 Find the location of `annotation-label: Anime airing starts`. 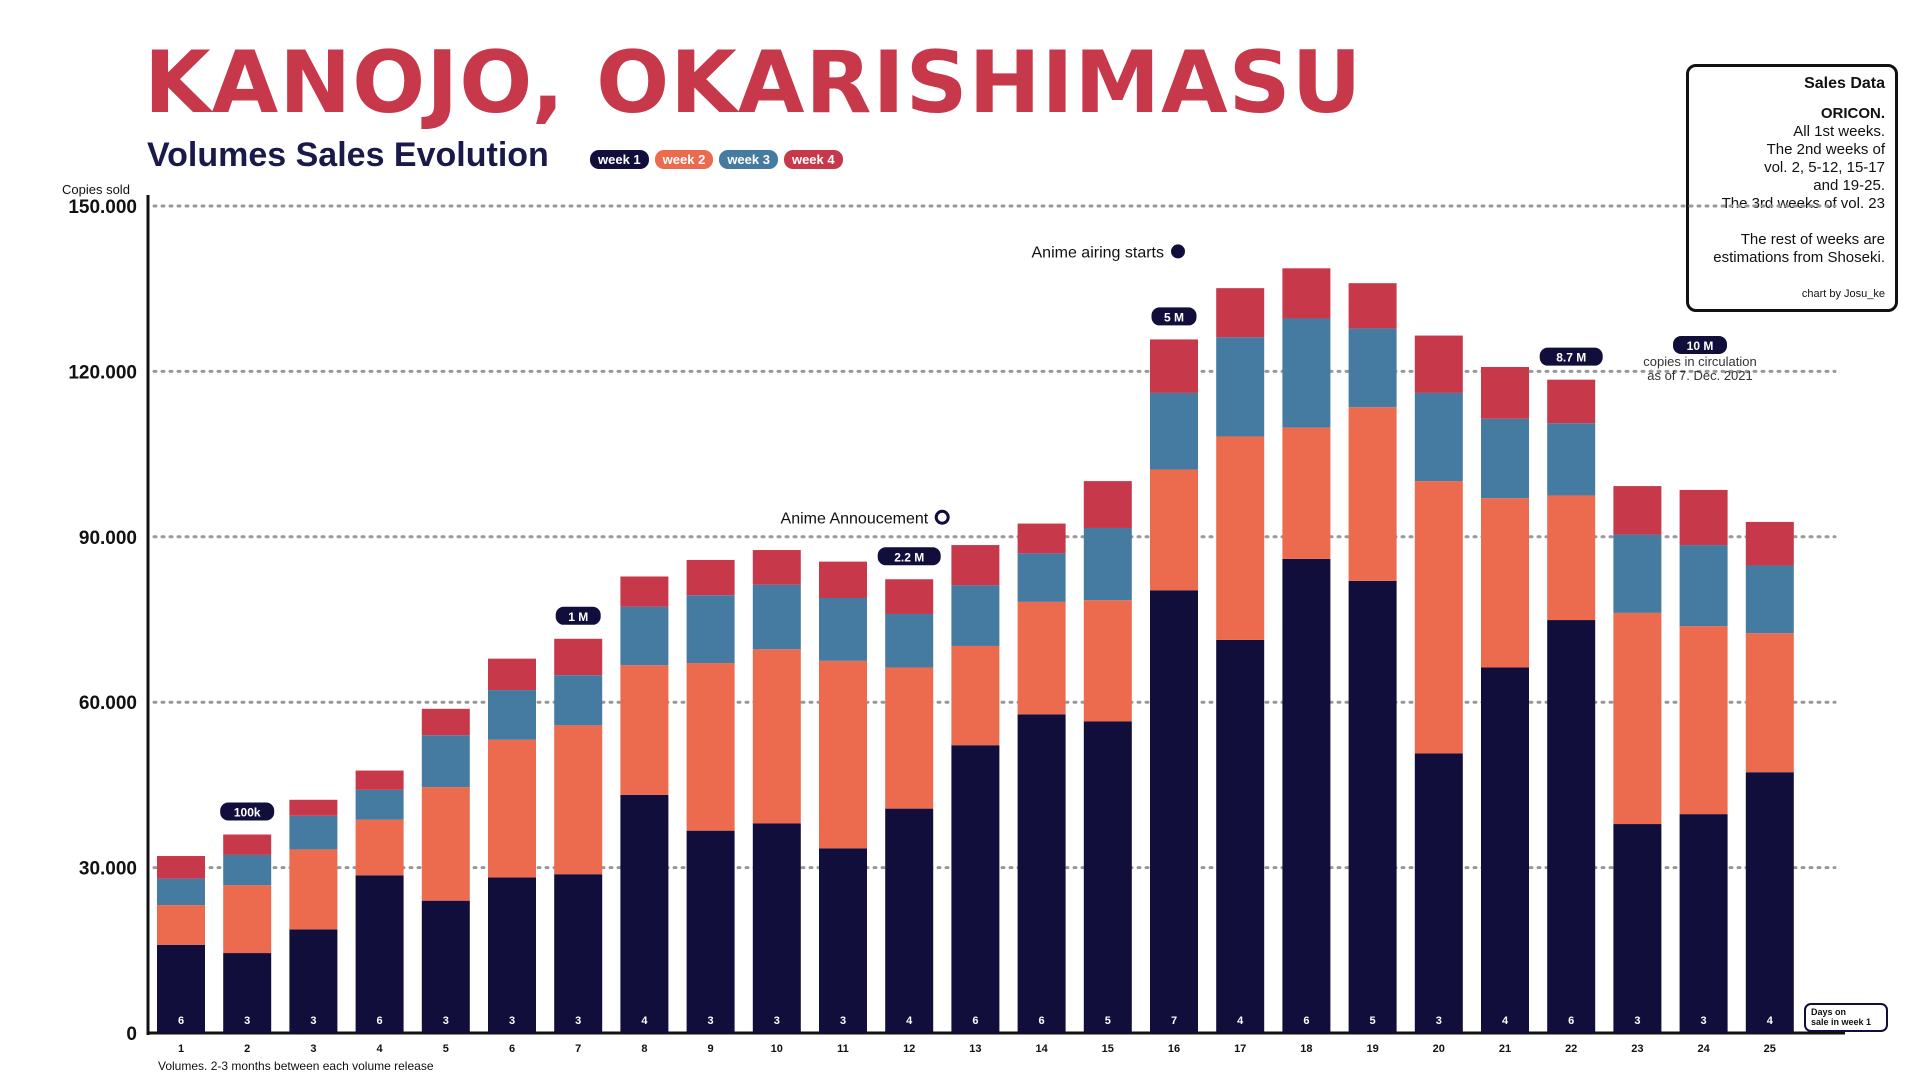

annotation-label: Anime airing starts is located at coordinates (1098, 252).